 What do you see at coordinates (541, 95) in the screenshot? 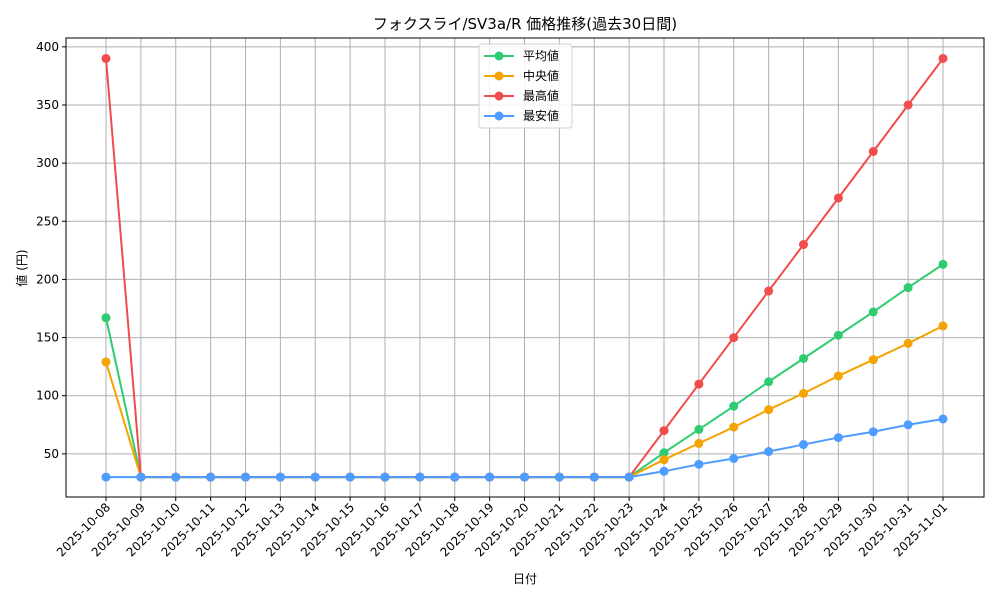
I see `legend-label: 最高値` at bounding box center [541, 95].